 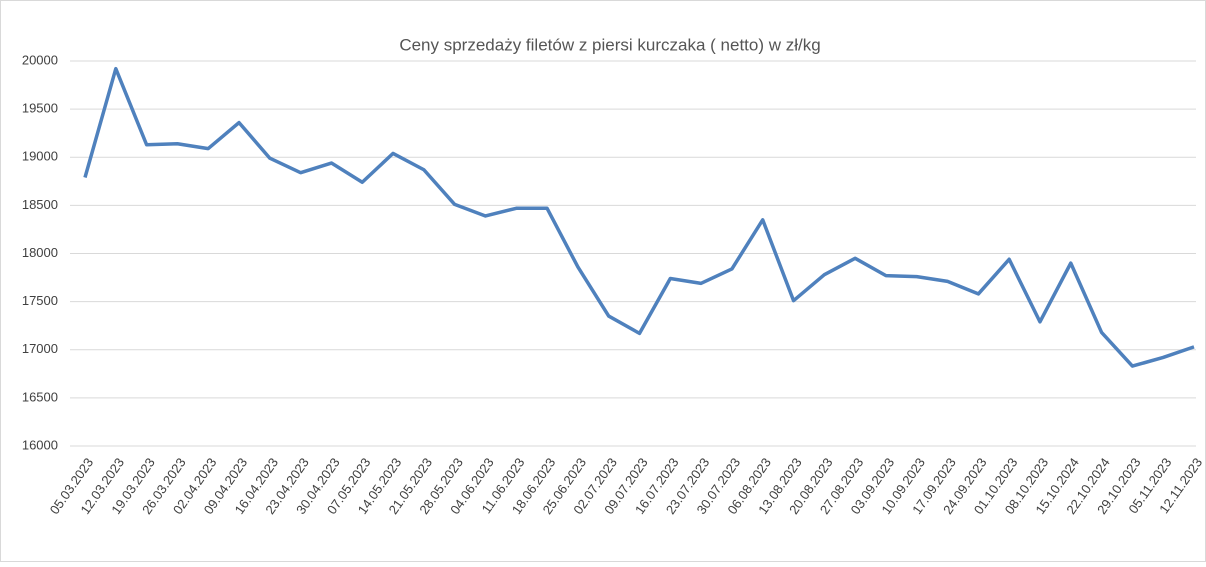 What do you see at coordinates (40, 300) in the screenshot?
I see `y-tick-label: 17500` at bounding box center [40, 300].